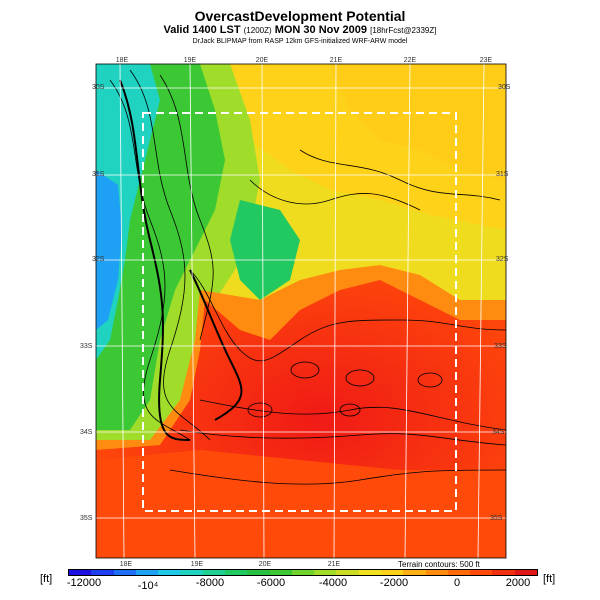  I want to click on valid-time: Valid 1400 LST, so click(202, 30).